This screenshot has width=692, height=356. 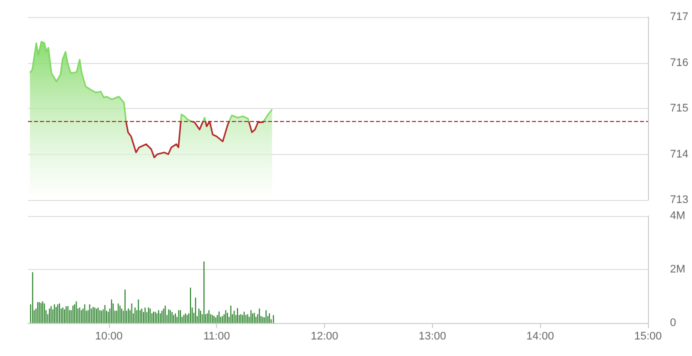 What do you see at coordinates (678, 216) in the screenshot?
I see `y-tick-label: 4M` at bounding box center [678, 216].